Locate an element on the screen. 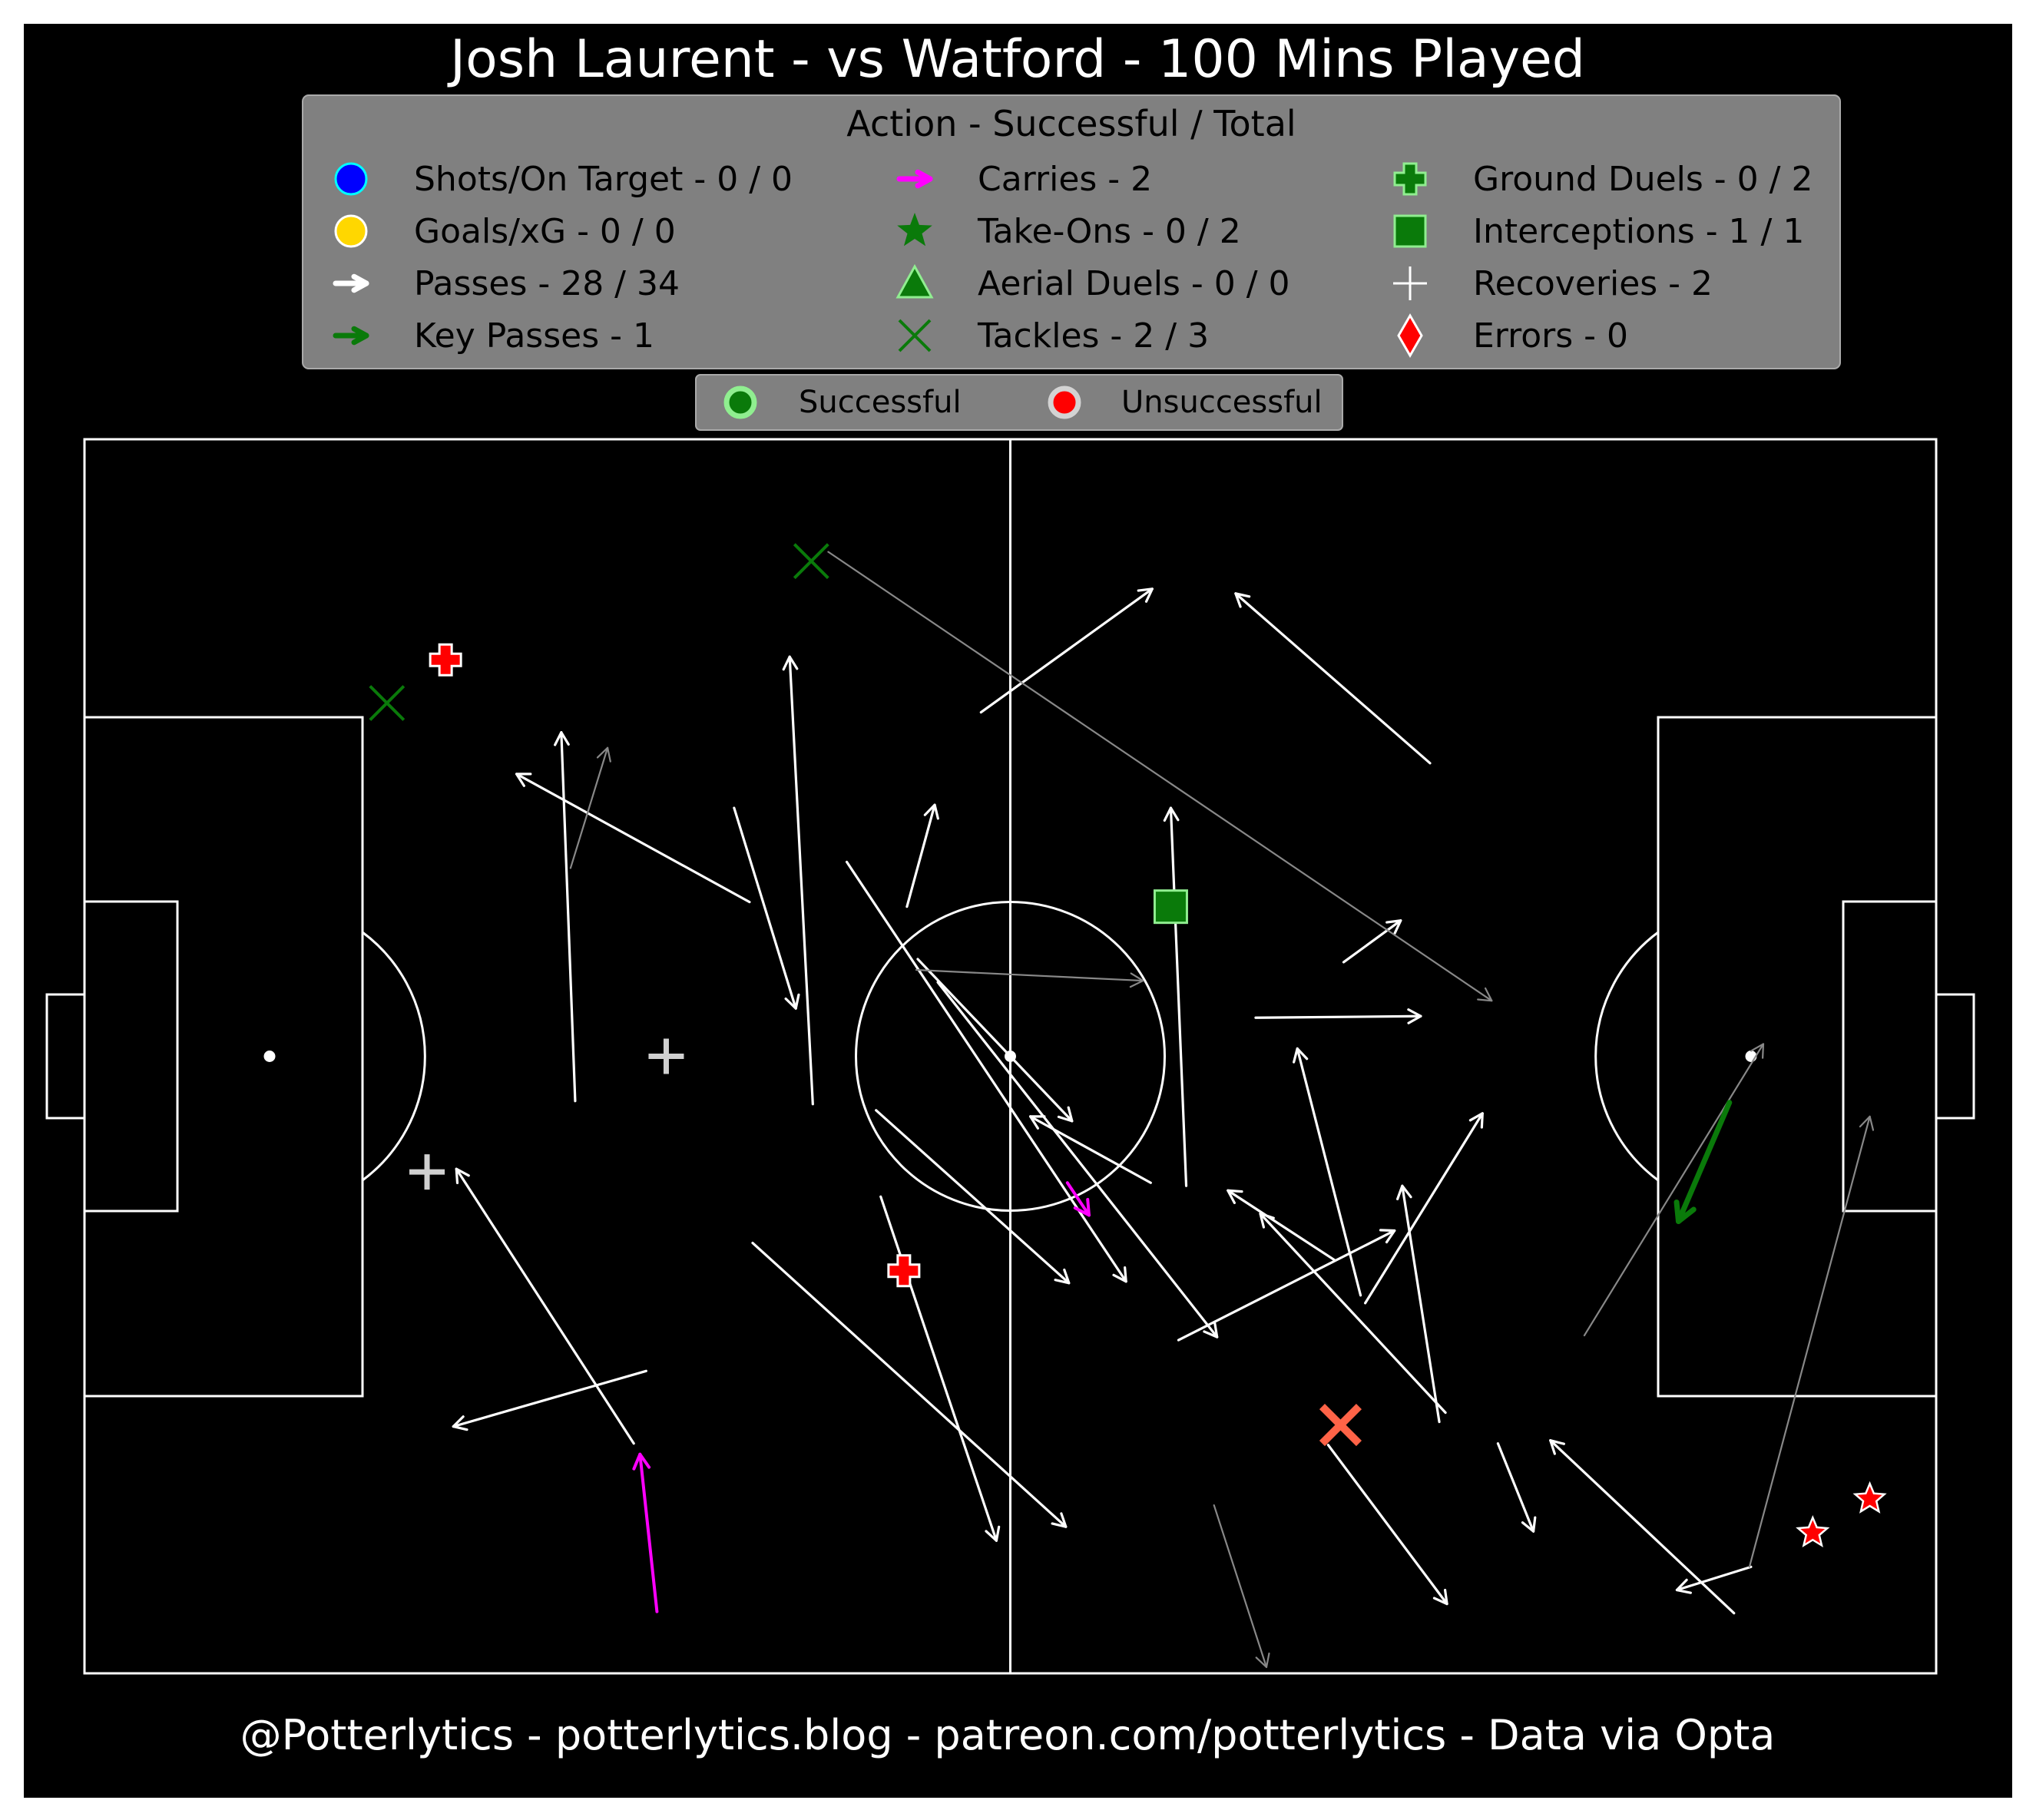 This screenshot has height=1820, width=2036. green-triangle-icon is located at coordinates (915, 281).